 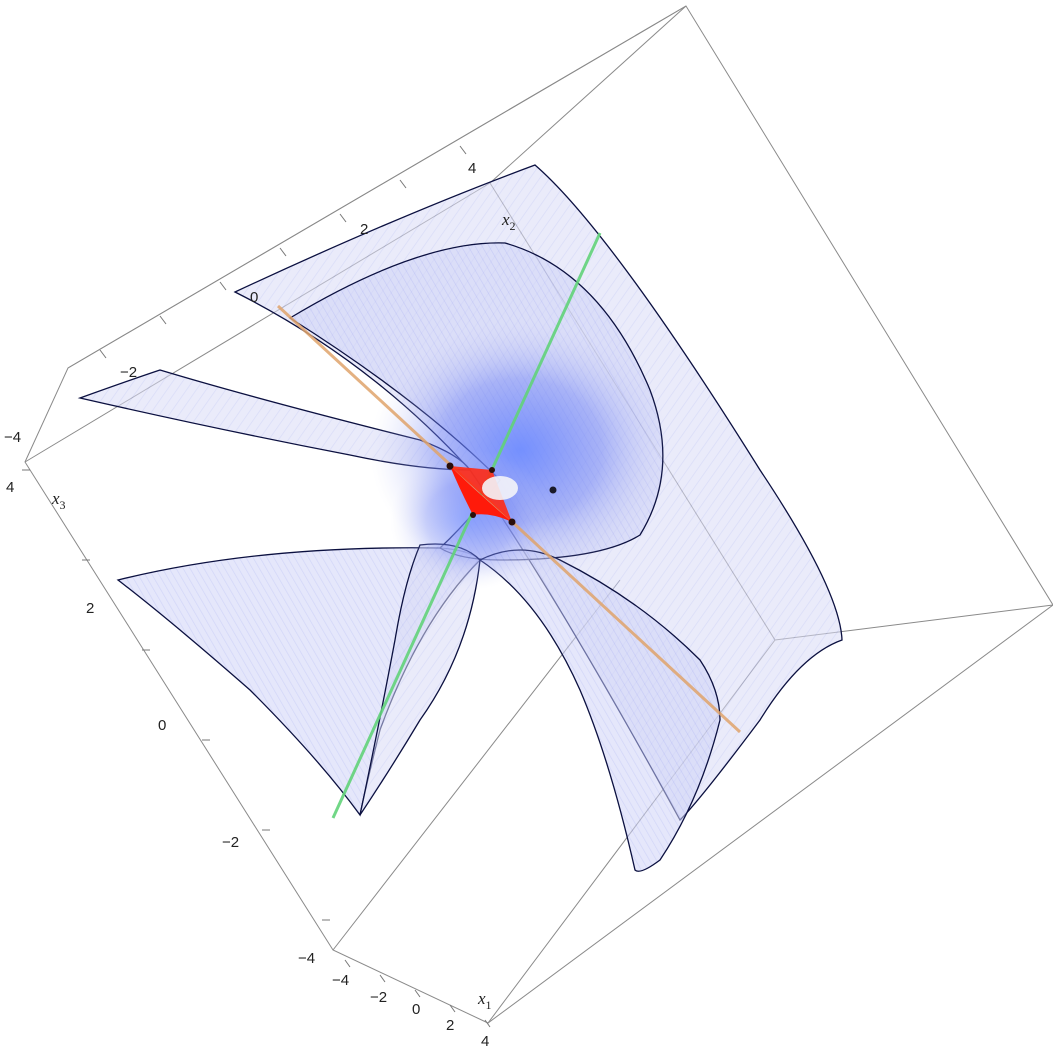 I want to click on x1-tick-label: −2, so click(x=378, y=997).